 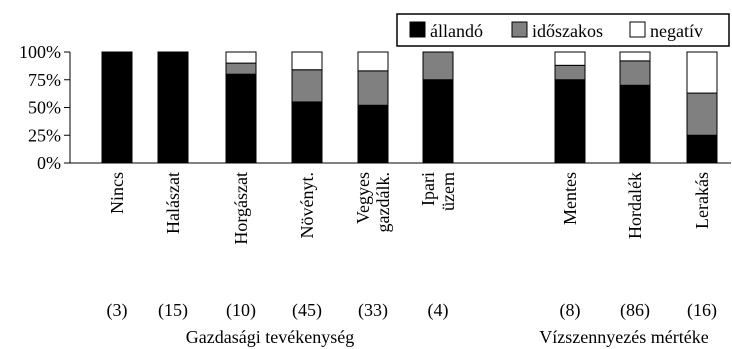 I want to click on bar-vegyes-gazdalk-negativ, so click(x=373, y=61).